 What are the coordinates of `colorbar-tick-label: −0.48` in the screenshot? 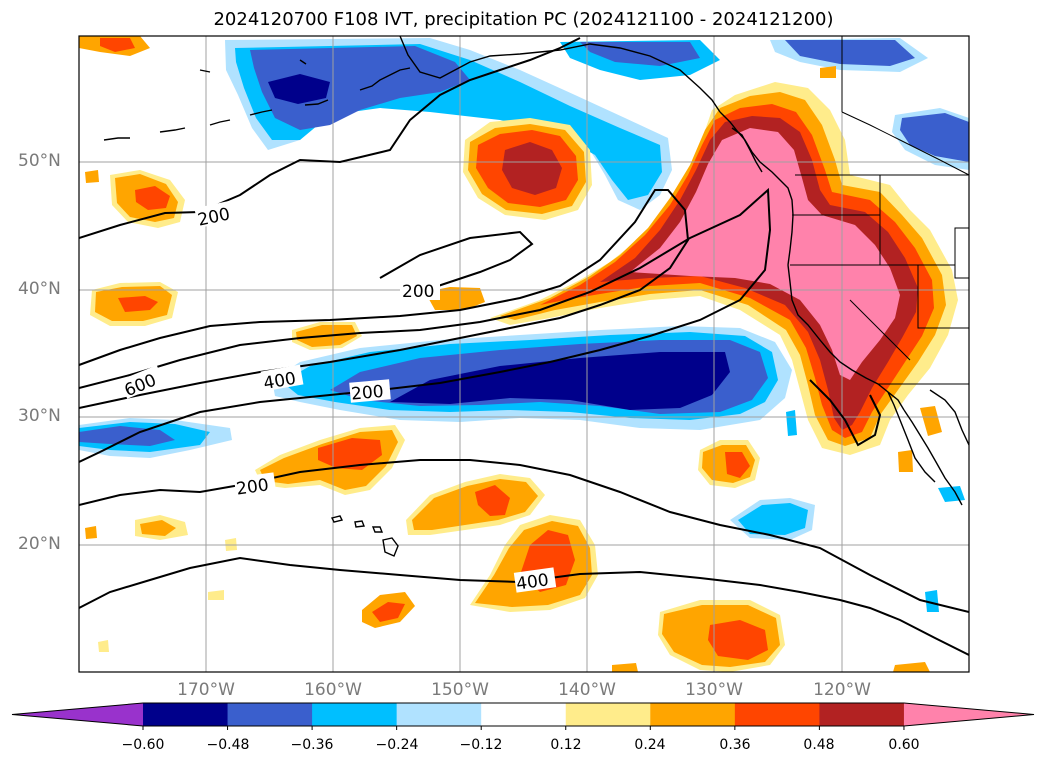 It's located at (228, 745).